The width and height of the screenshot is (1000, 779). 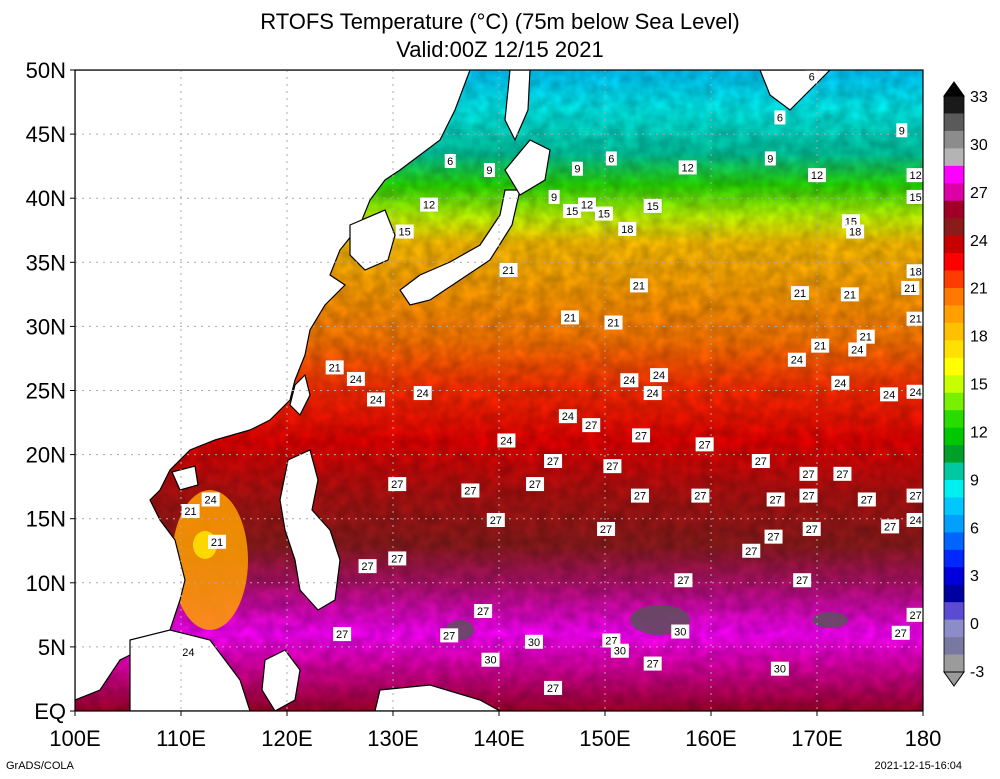 I want to click on lat-tick-label: 15N, so click(x=46, y=519).